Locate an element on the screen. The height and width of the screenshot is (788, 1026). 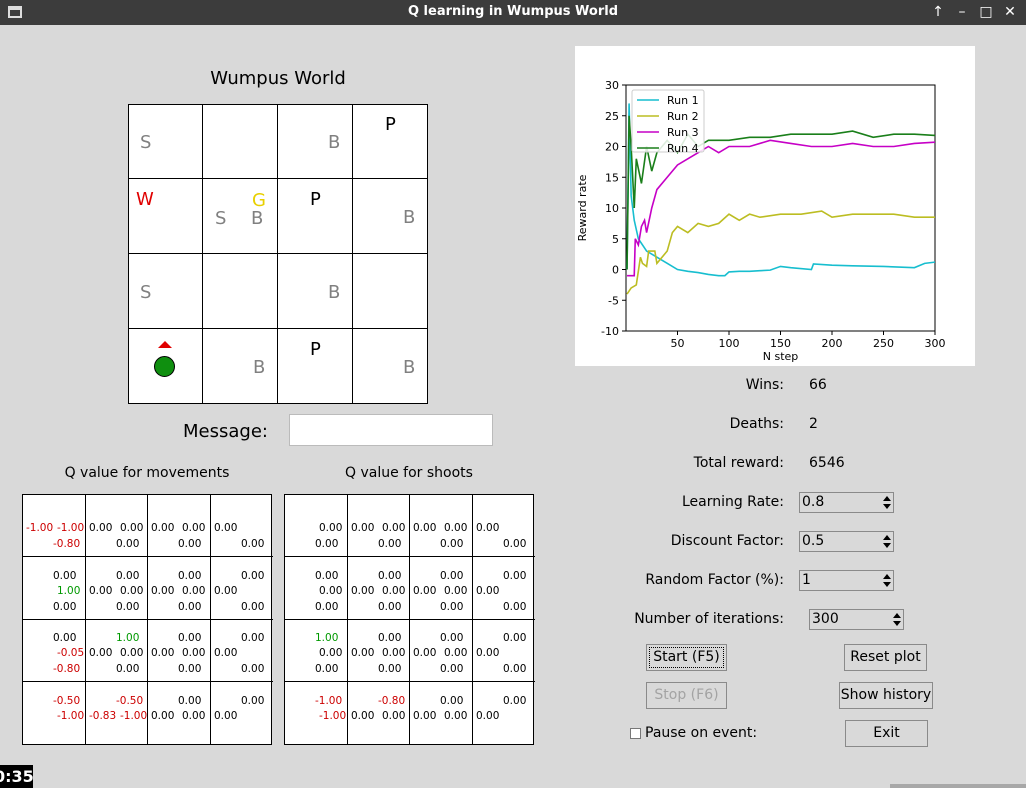
iterations-value: 300 is located at coordinates (825, 619).